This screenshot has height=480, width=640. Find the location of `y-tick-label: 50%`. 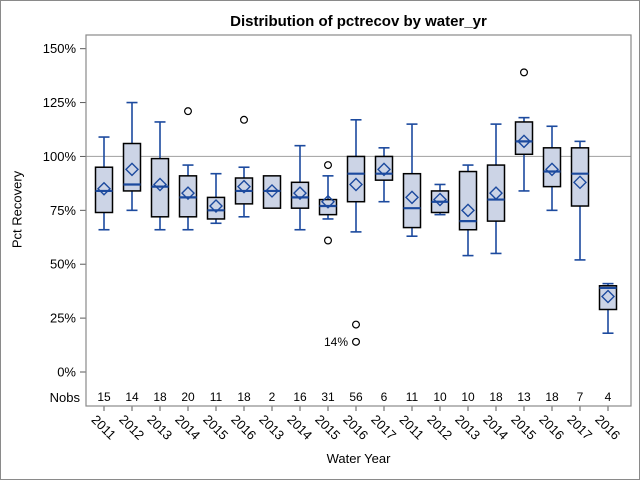

y-tick-label: 50% is located at coordinates (63, 264).